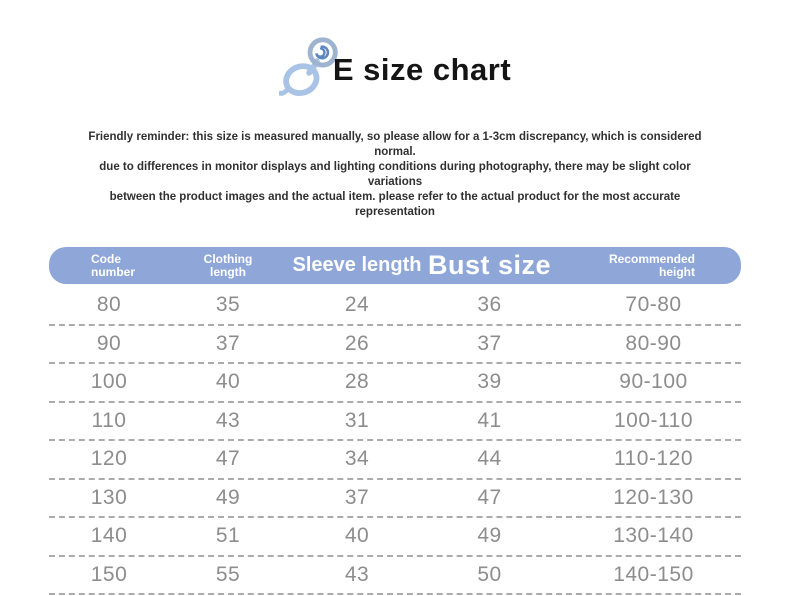 The width and height of the screenshot is (790, 596). Describe the element at coordinates (489, 420) in the screenshot. I see `cell-bust-size: 41` at that location.